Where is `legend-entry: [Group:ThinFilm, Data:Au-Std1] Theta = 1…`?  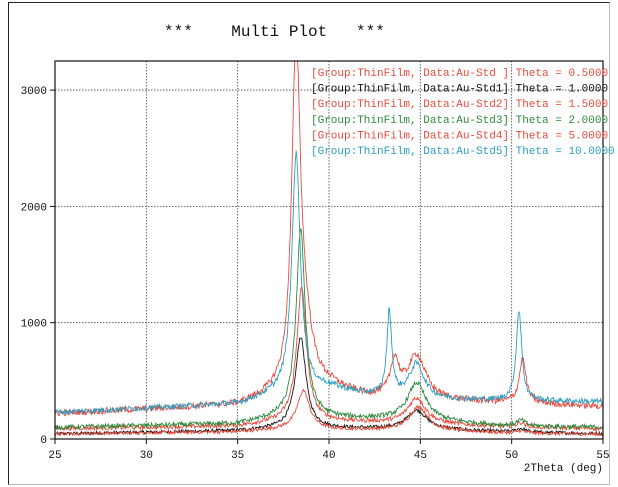 legend-entry: [Group:ThinFilm, Data:Au-Std1] Theta = 1… is located at coordinates (459, 90).